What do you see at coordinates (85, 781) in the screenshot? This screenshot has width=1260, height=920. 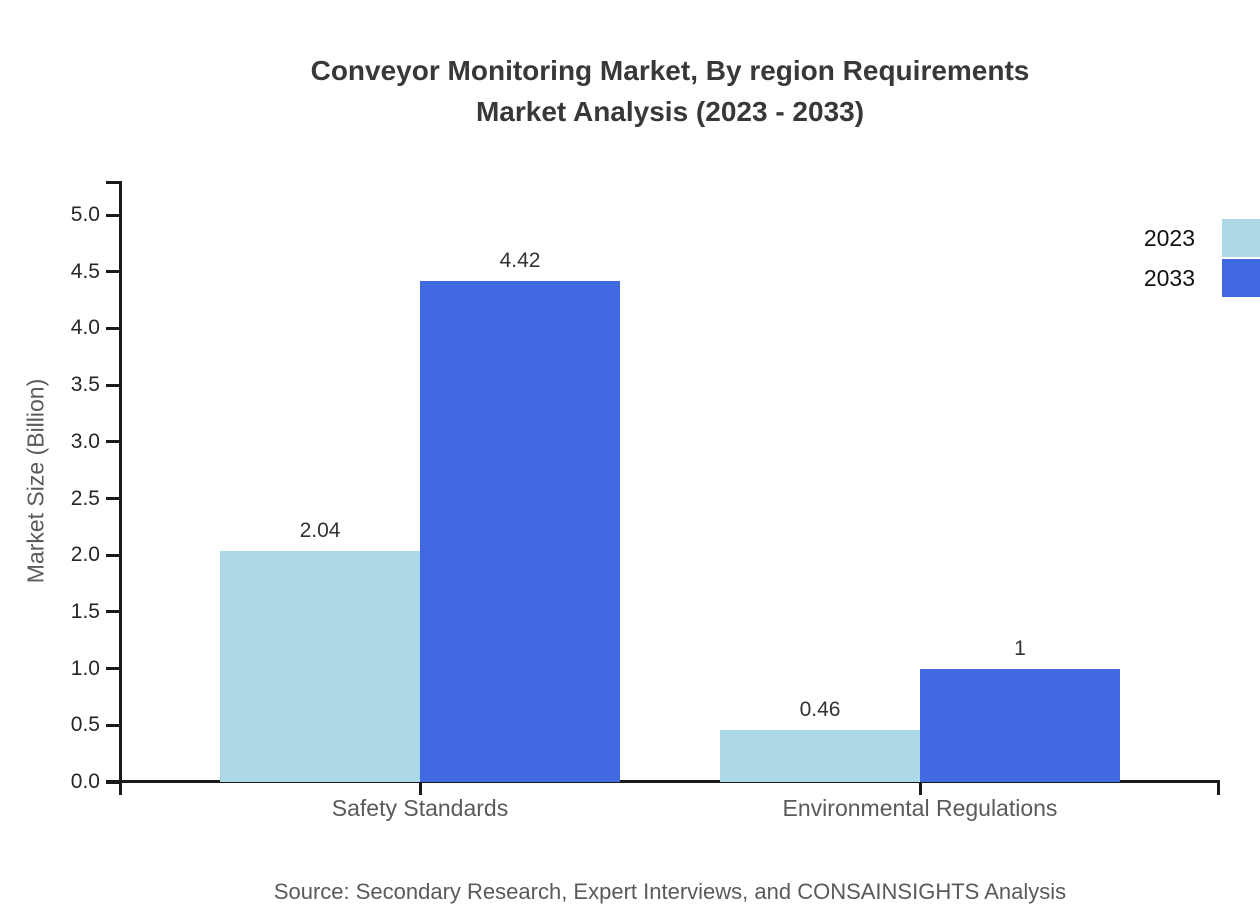 I see `y-tick-label: 0.0` at bounding box center [85, 781].